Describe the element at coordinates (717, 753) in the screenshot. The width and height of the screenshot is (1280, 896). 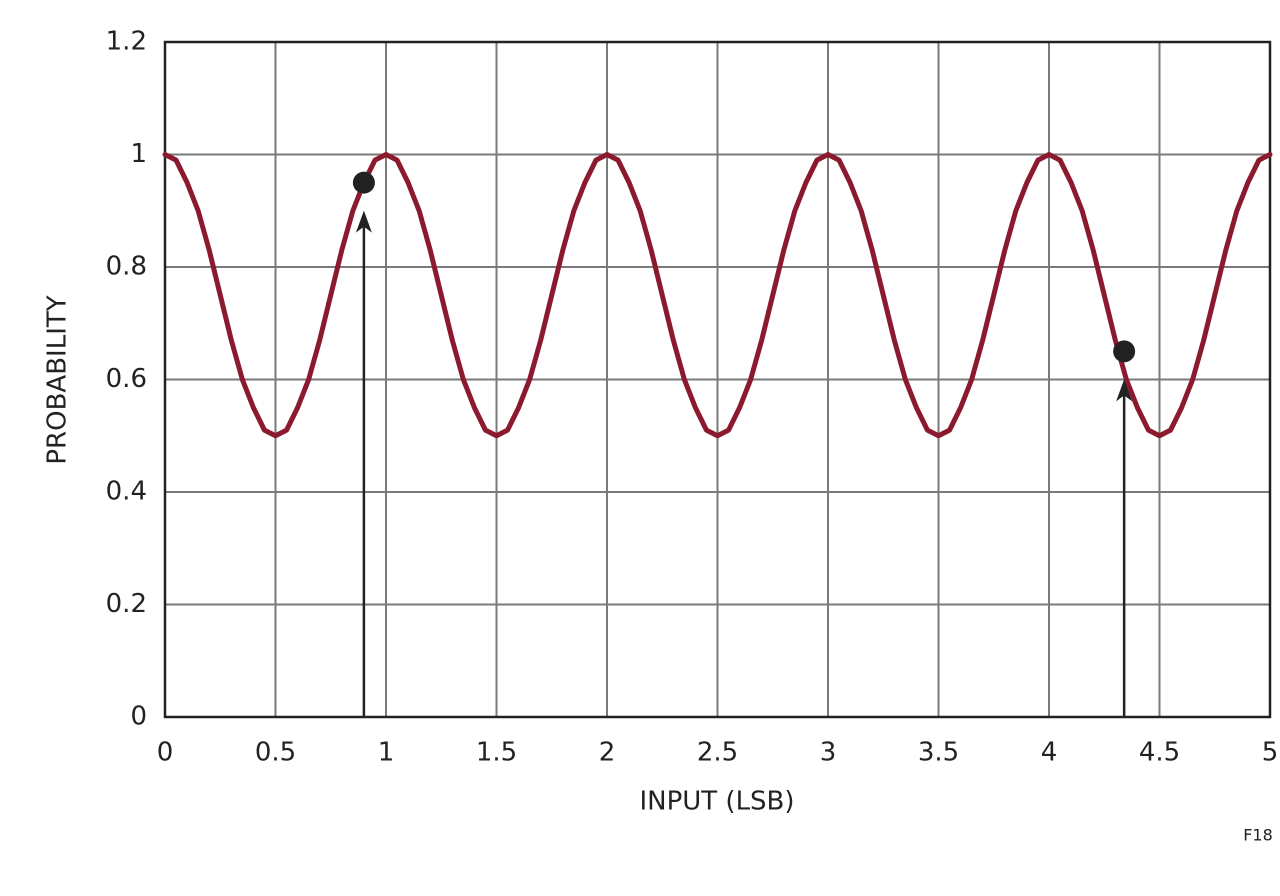
I see `x-tick-label: 2.5` at that location.